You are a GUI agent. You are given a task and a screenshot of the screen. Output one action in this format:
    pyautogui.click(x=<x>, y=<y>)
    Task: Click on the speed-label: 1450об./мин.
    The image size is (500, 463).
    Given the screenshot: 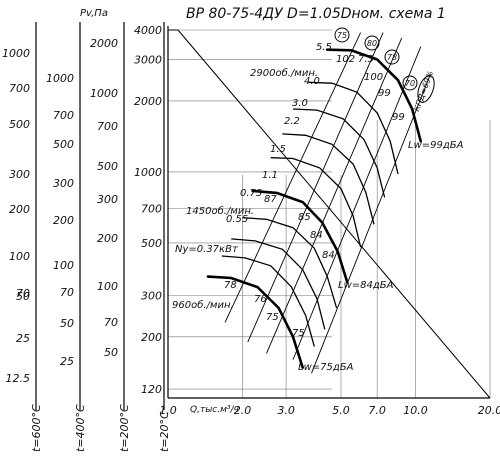 What is the action you would take?
    pyautogui.click(x=220, y=211)
    